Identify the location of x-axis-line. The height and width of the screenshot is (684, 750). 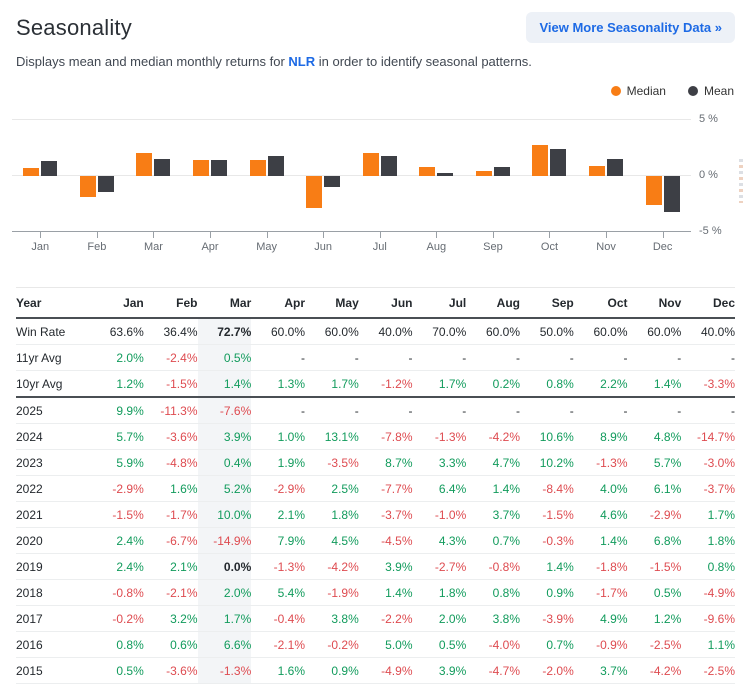
(351, 231).